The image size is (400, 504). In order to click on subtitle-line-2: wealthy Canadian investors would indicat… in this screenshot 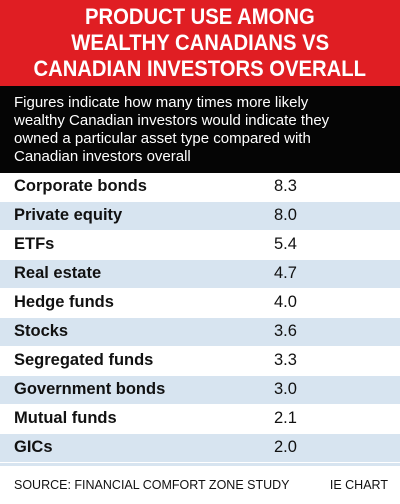, I will do `click(172, 120)`.